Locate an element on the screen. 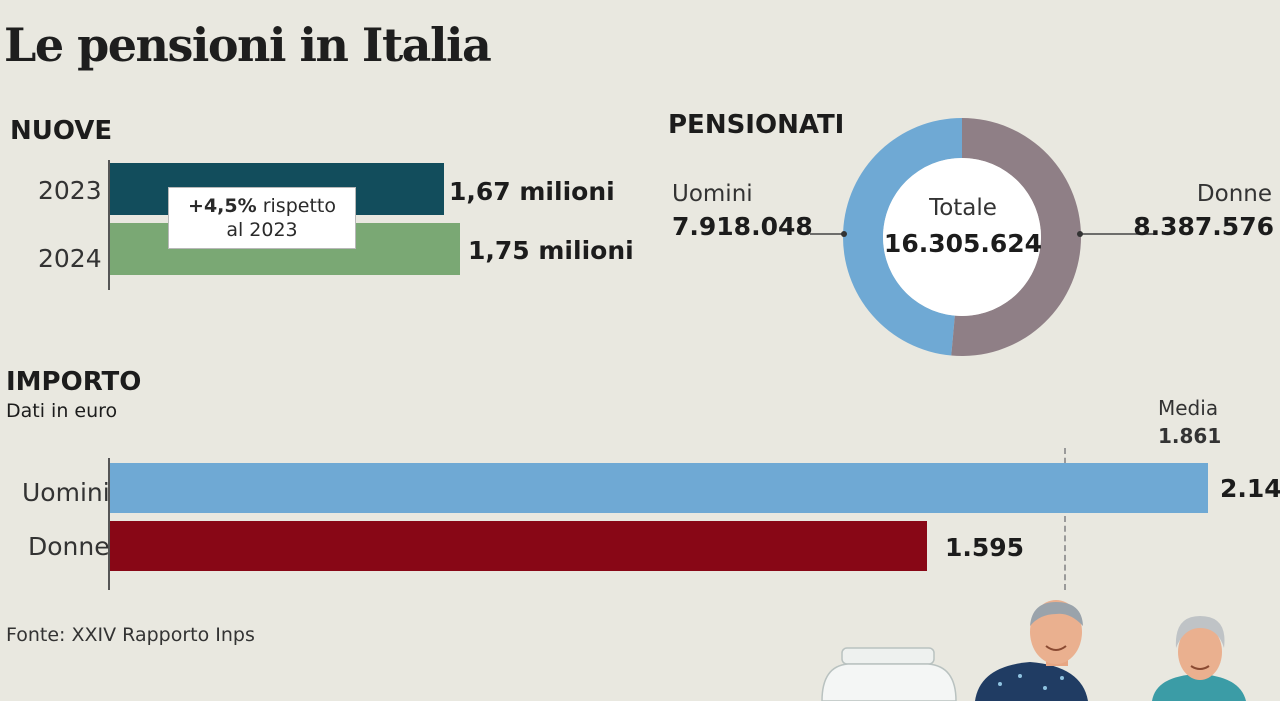 The image size is (1280, 701). importo-heading: IMPORTO is located at coordinates (74, 382).